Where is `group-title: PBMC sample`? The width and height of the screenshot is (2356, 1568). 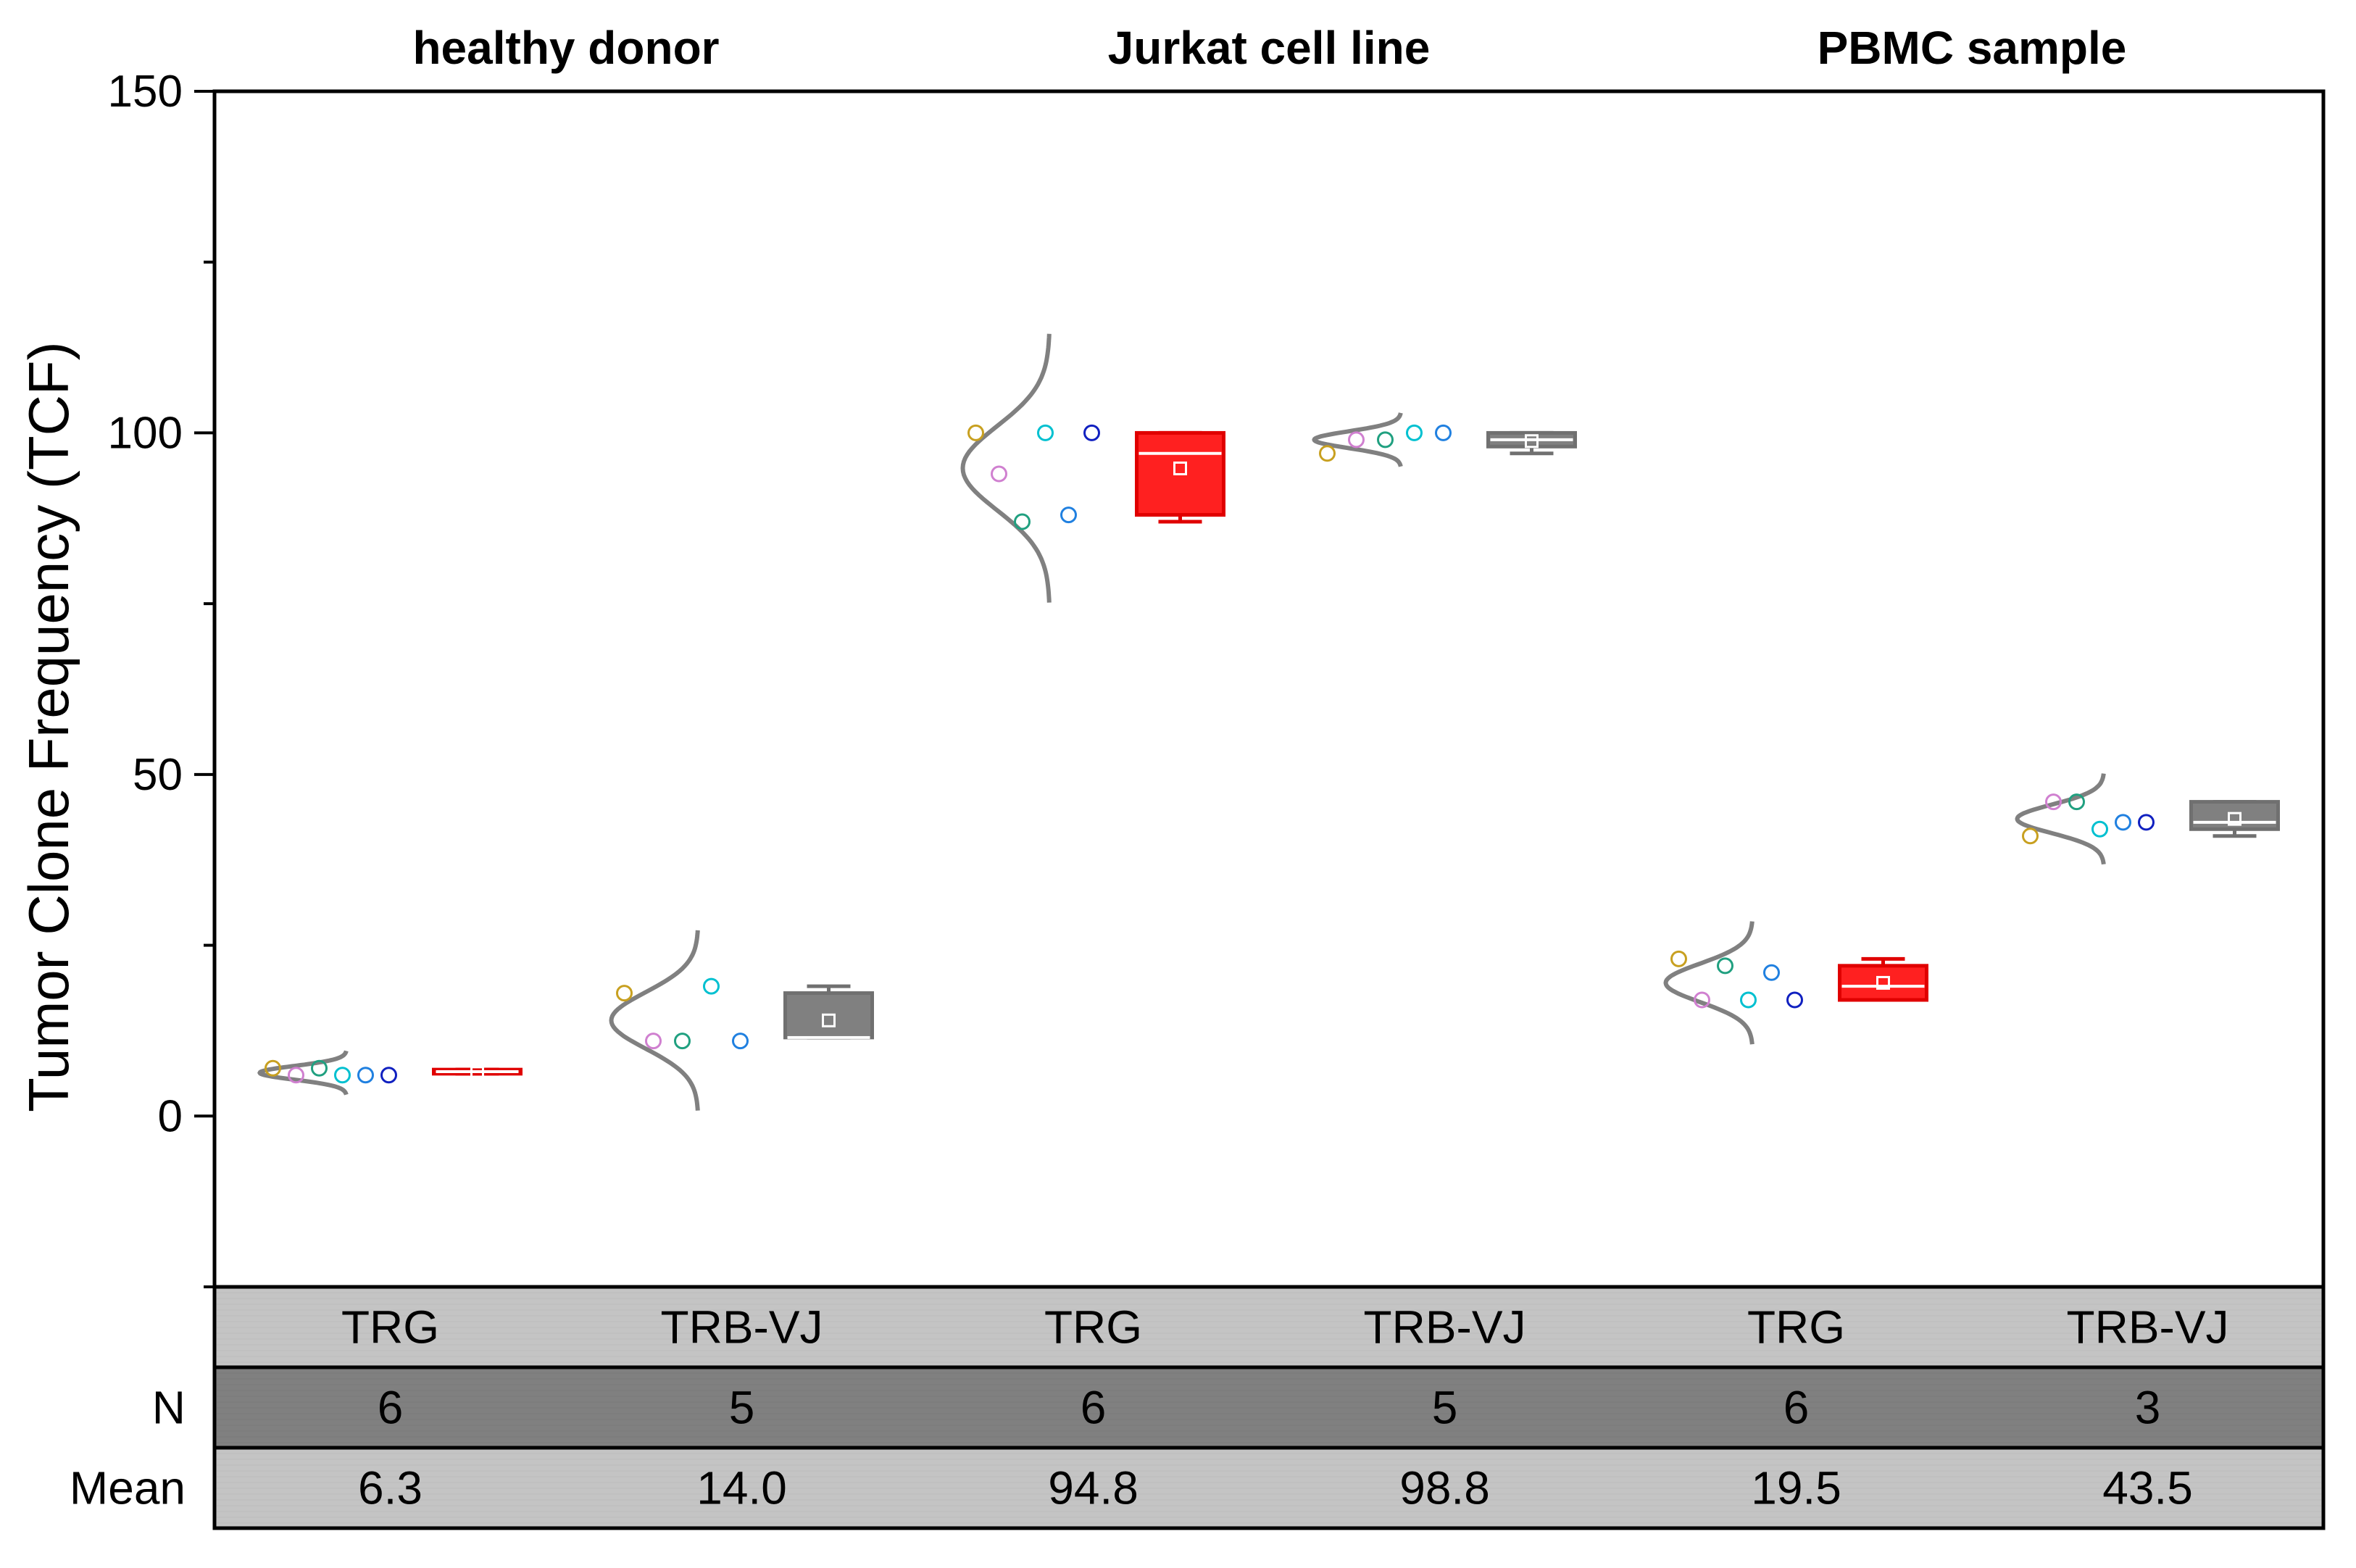
group-title: PBMC sample is located at coordinates (1972, 48).